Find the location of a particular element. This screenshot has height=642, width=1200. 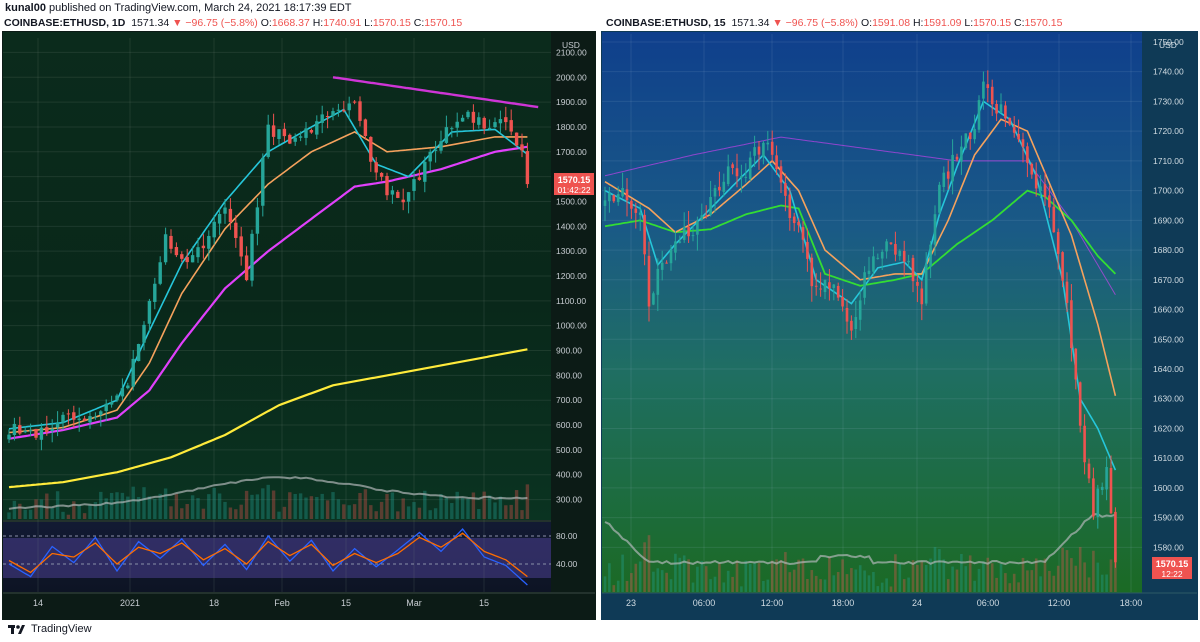

publisher-user: kunal00 is located at coordinates (25, 8).